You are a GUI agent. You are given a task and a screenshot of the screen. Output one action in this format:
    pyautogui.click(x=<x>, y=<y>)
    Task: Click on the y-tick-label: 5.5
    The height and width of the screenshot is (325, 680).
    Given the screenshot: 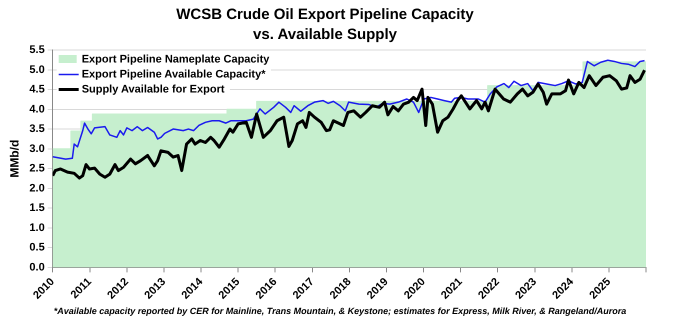 What is the action you would take?
    pyautogui.click(x=37, y=50)
    